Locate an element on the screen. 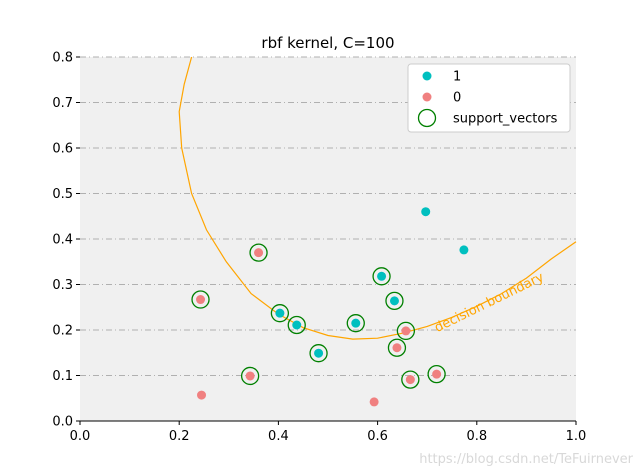 The height and width of the screenshot is (473, 640). x-tick-label: 0.4 is located at coordinates (278, 436).